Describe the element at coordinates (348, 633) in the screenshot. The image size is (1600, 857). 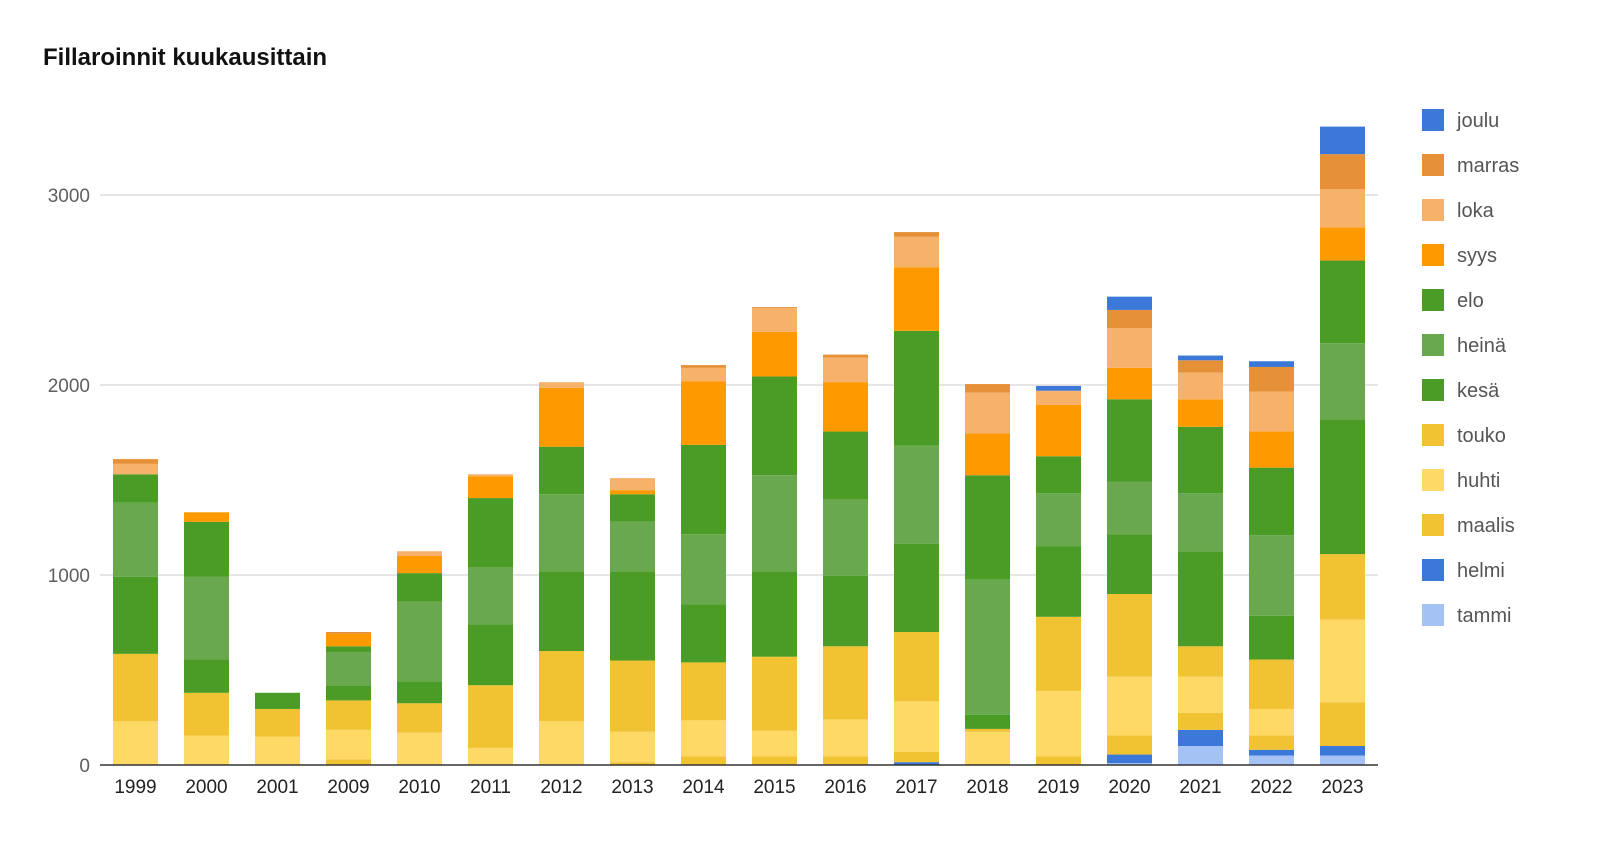
I see `bar-segment-2009-marras` at that location.